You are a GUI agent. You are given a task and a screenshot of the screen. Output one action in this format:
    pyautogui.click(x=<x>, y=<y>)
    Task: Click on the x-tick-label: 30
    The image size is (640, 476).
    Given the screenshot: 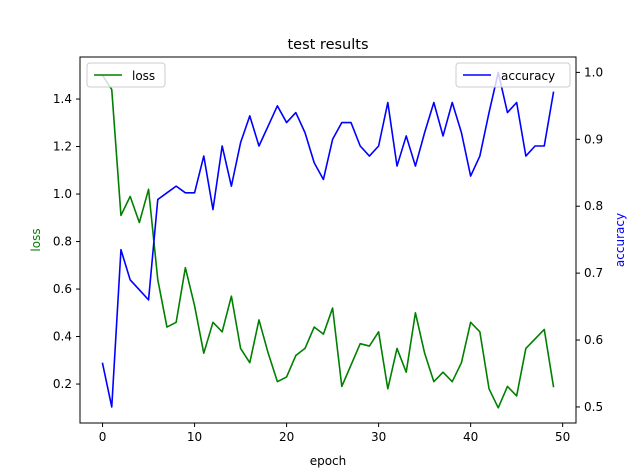 What is the action you would take?
    pyautogui.click(x=378, y=437)
    